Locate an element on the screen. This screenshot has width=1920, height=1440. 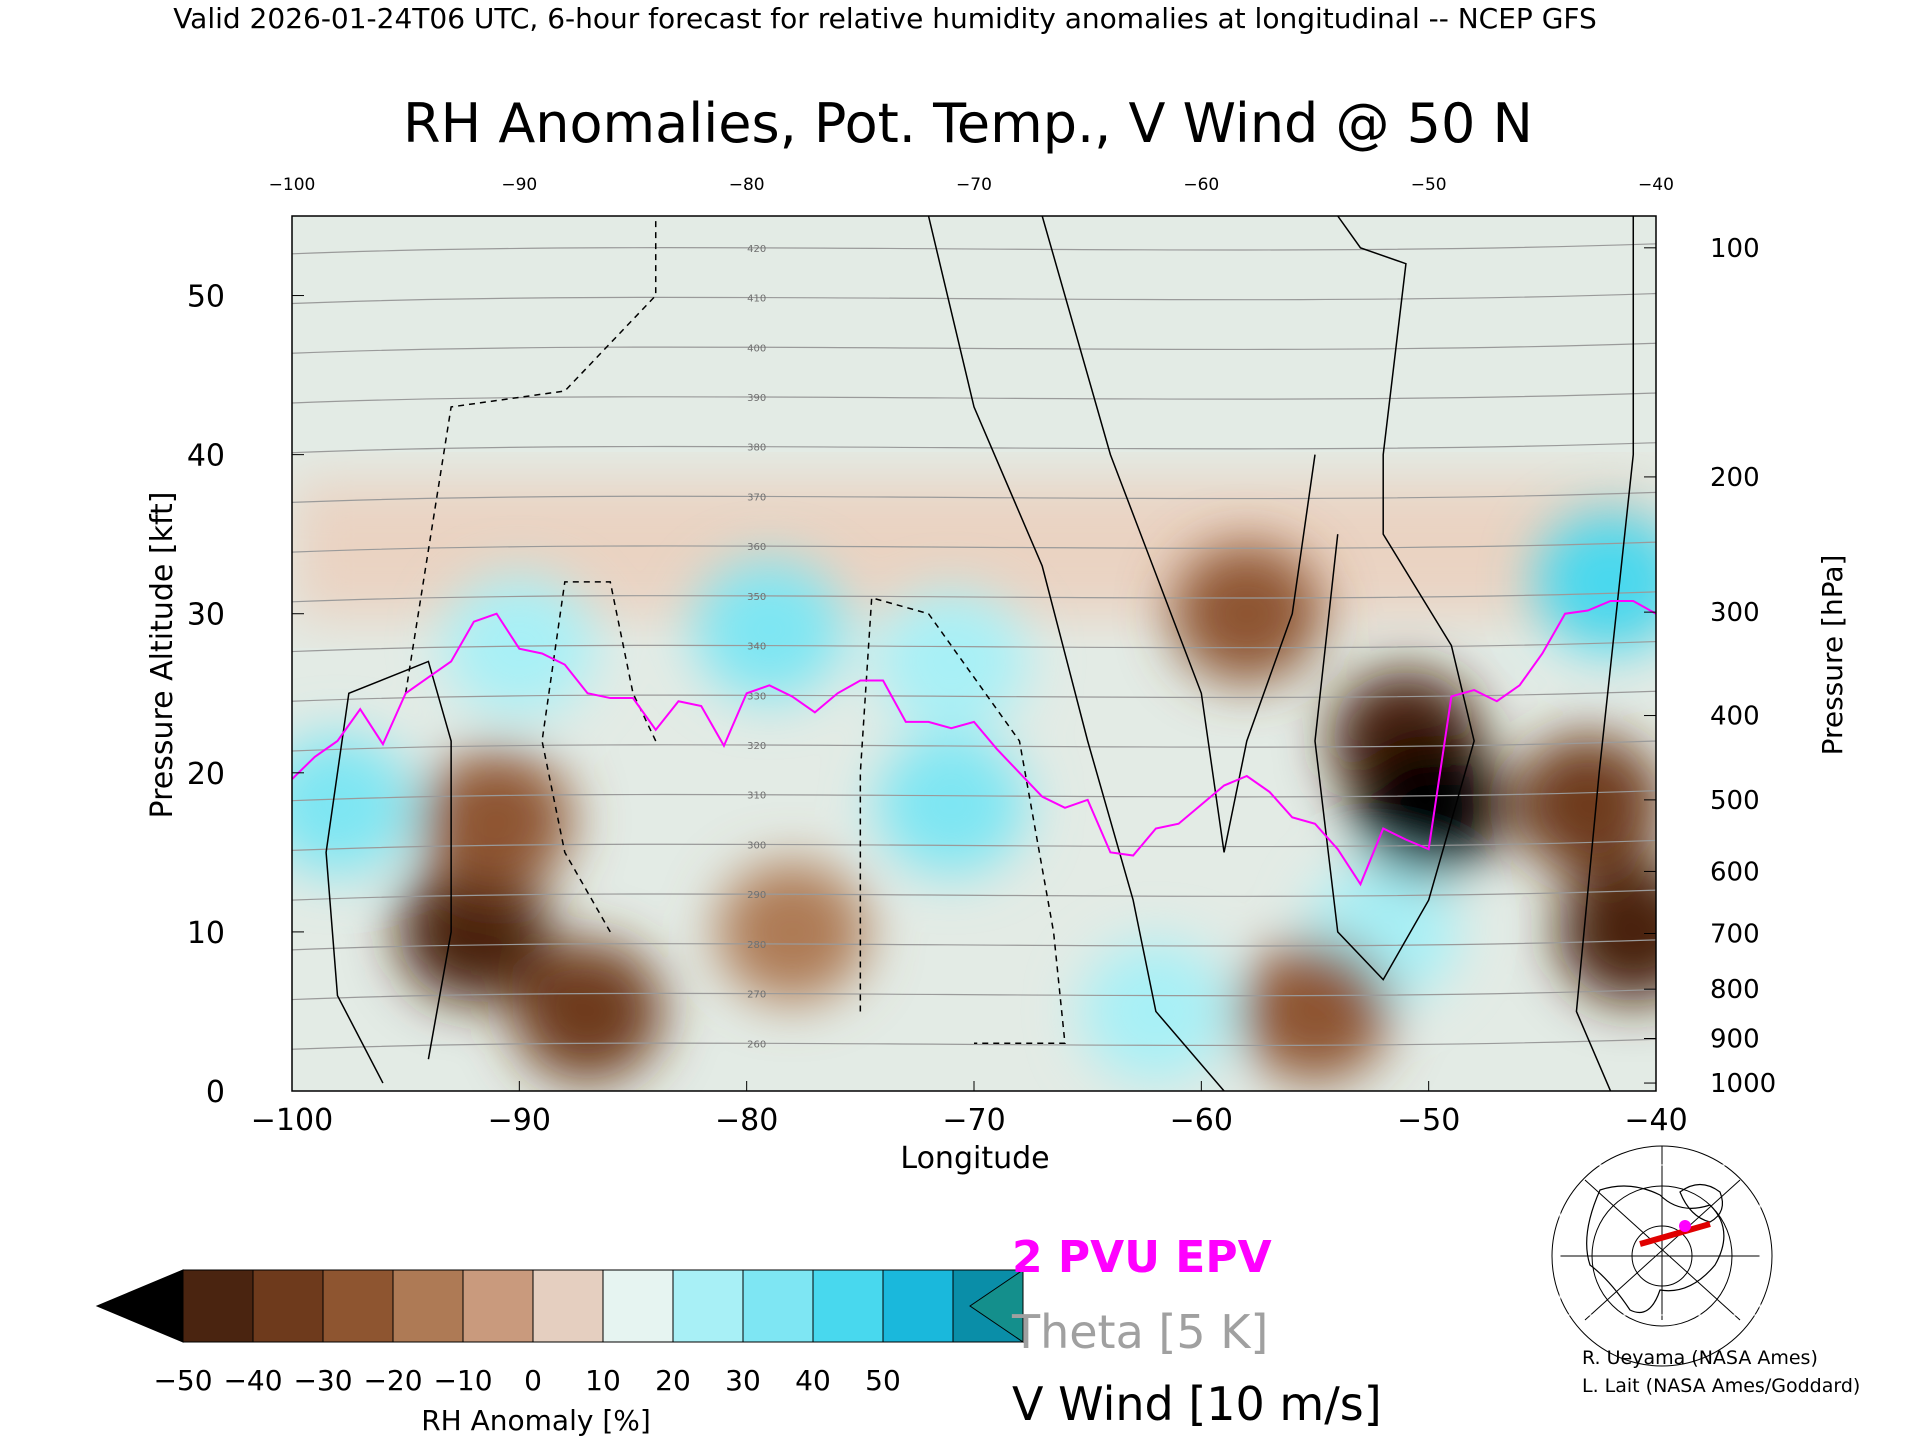
colorbar-right-arrow is located at coordinates (996, 1306).